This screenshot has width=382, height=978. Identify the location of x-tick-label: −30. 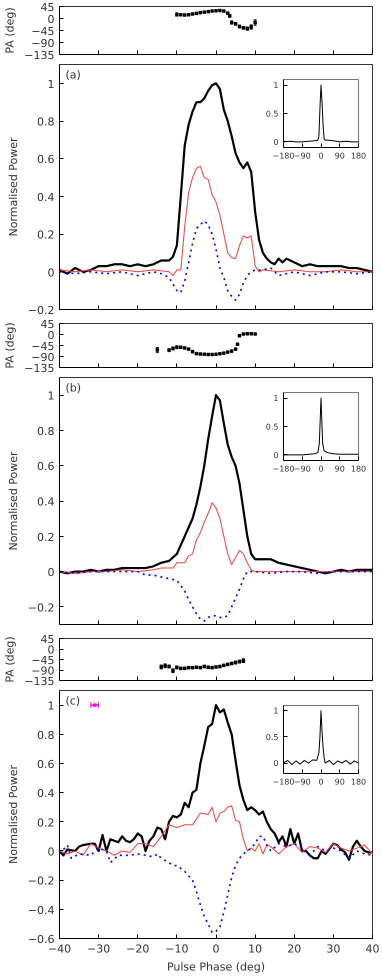
(98, 949).